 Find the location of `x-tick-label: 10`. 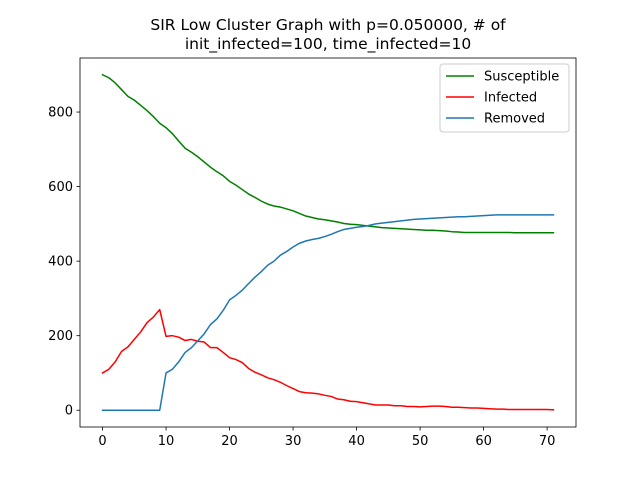

x-tick-label: 10 is located at coordinates (166, 441).